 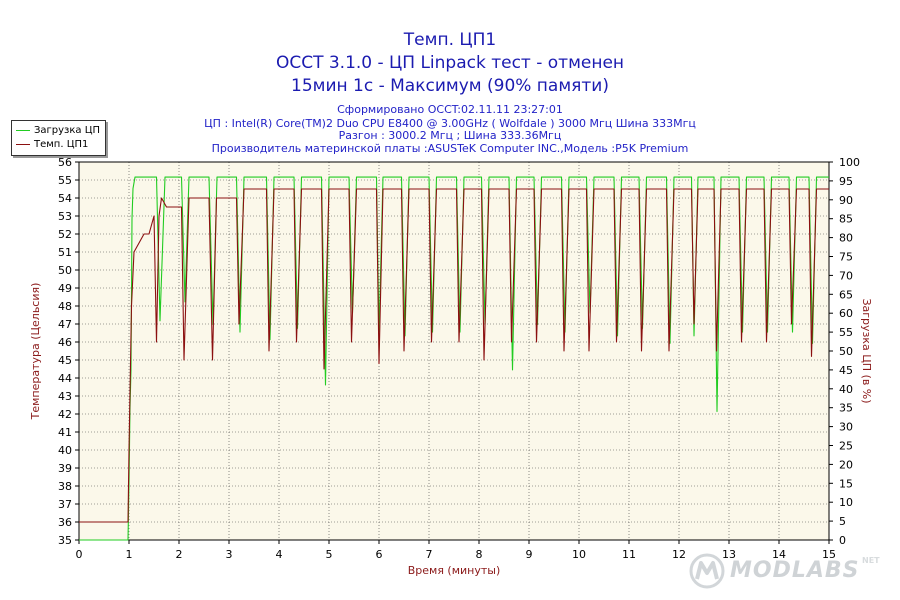 I want to click on watermark-suffix: NET, so click(x=871, y=560).